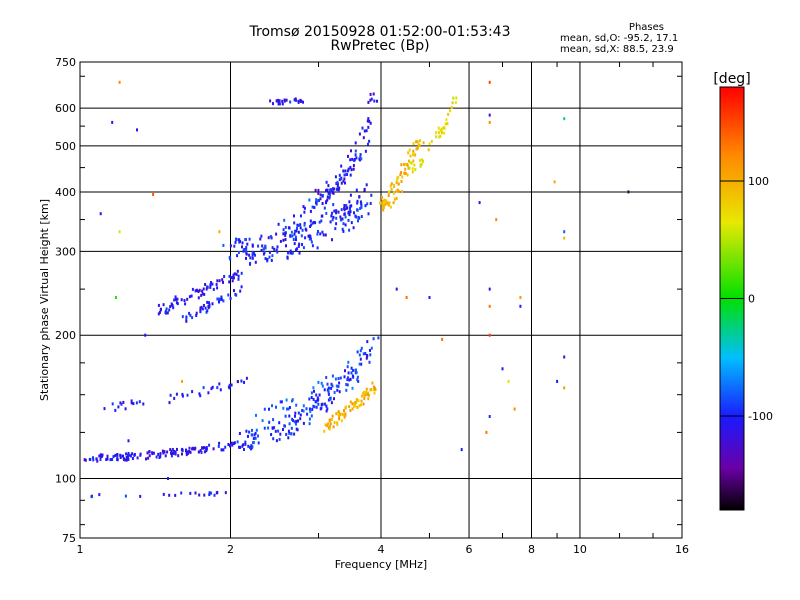 The height and width of the screenshot is (600, 800). I want to click on chart-subtitle: RwPretec (Bp), so click(380, 46).